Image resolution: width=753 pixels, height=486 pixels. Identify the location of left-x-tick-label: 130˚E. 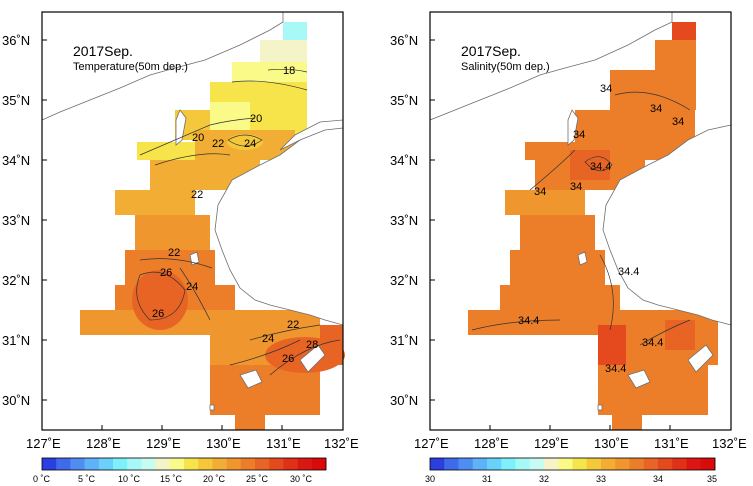
(223, 443).